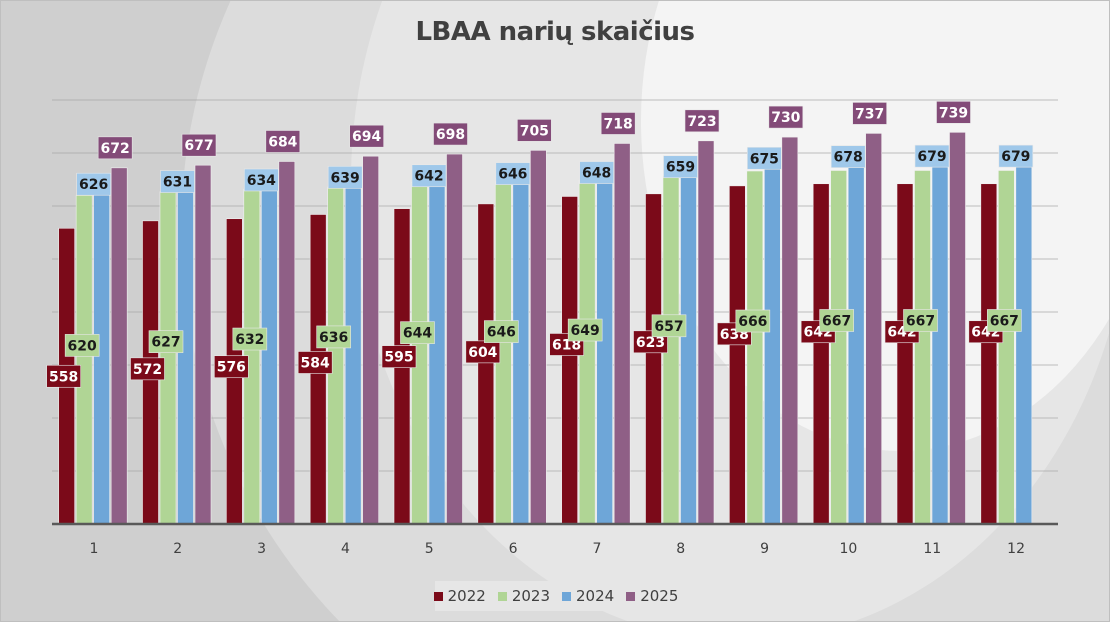 The image size is (1110, 622). What do you see at coordinates (261, 549) in the screenshot?
I see `x-tick-label: 3` at bounding box center [261, 549].